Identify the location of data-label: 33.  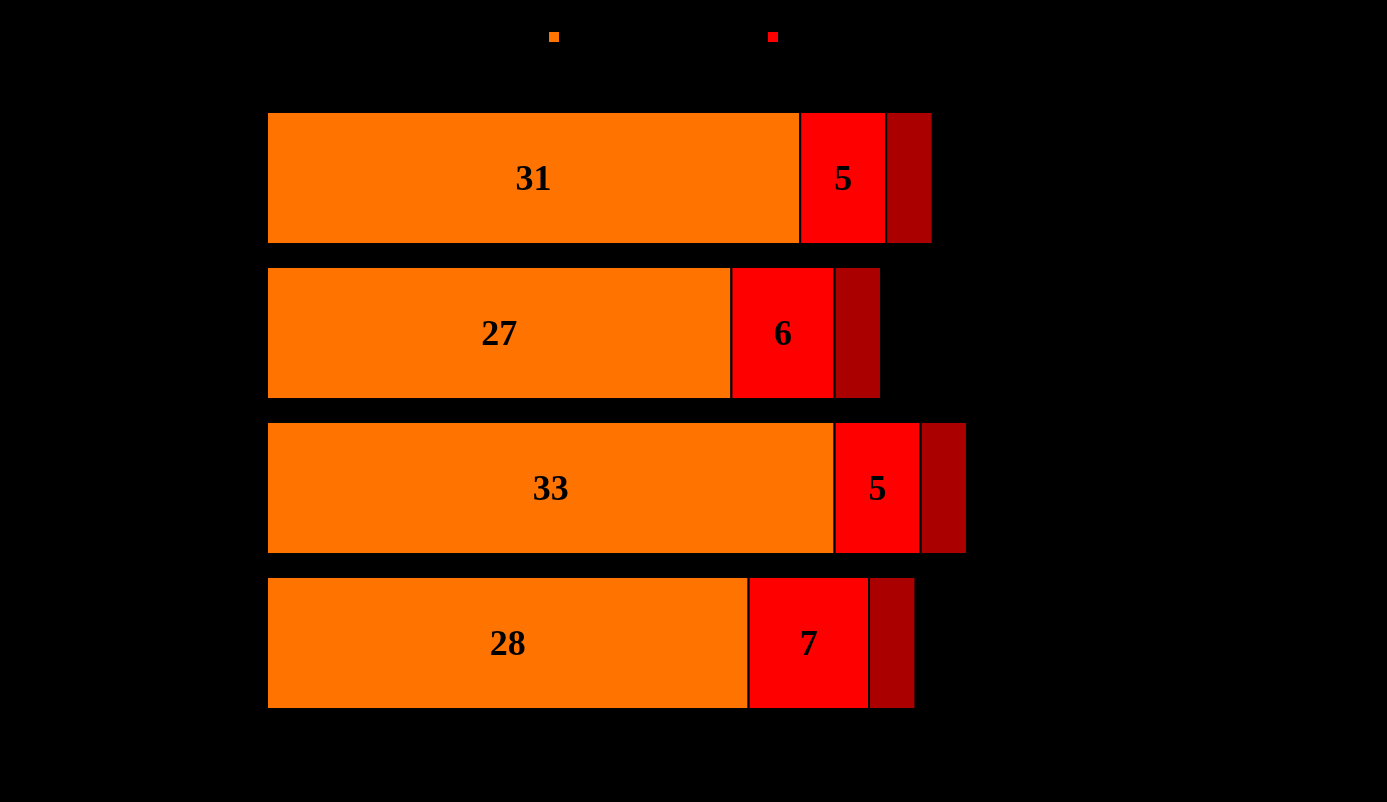
(550, 488).